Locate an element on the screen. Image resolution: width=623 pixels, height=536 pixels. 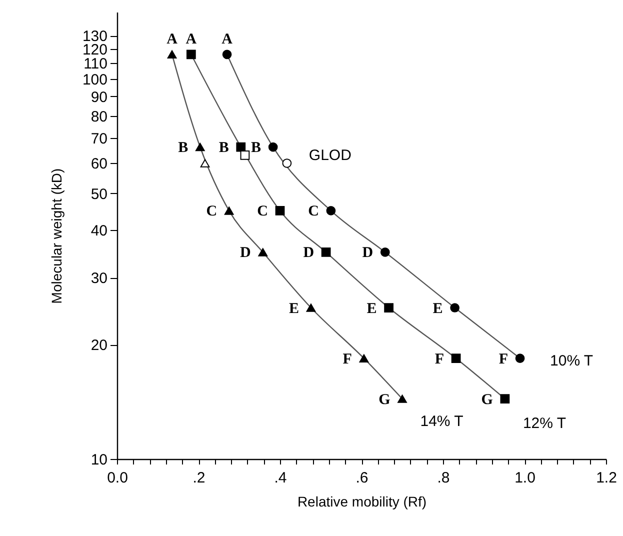
y-tick-label: 110 is located at coordinates (96, 64).